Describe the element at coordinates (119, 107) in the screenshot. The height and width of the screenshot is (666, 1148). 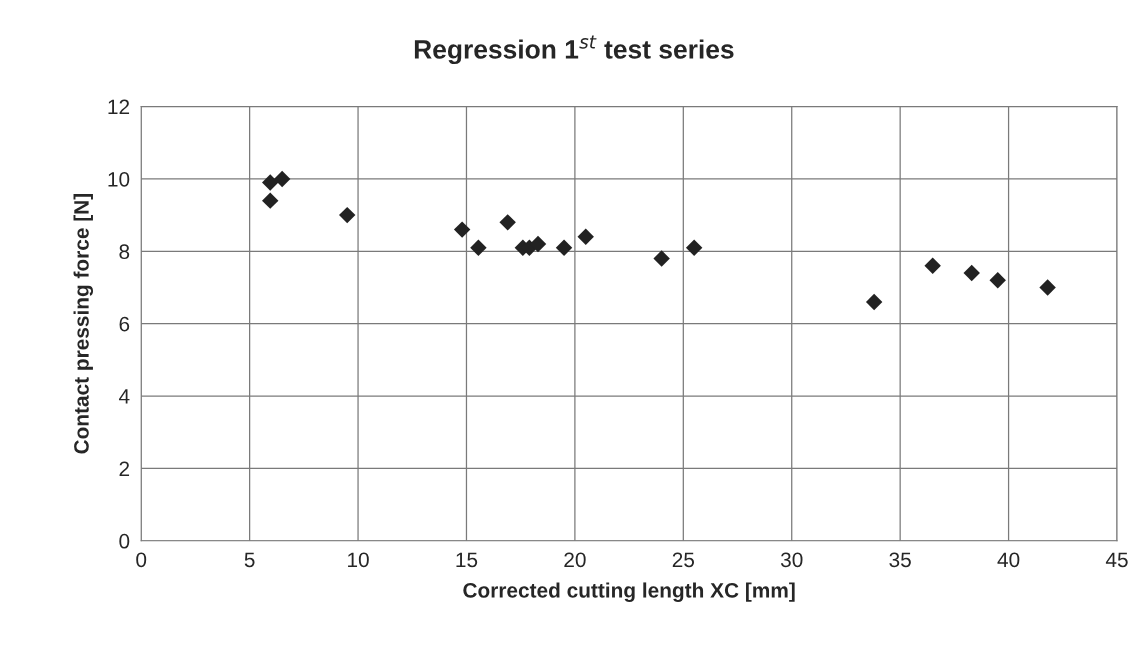
I see `y-tick-label: 12` at that location.